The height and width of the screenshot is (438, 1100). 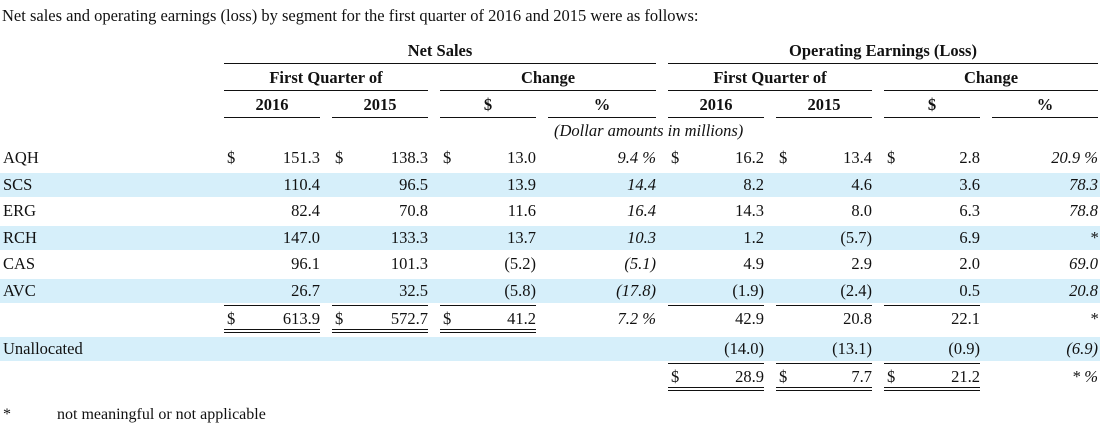 I want to click on header-pct-ns: %, so click(x=602, y=104).